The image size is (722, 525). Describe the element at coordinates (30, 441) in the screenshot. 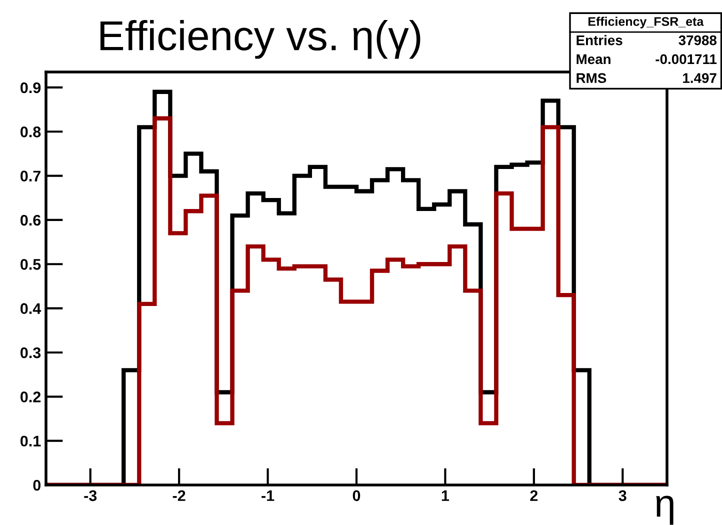

I see `y-tick-label: 0.1` at that location.